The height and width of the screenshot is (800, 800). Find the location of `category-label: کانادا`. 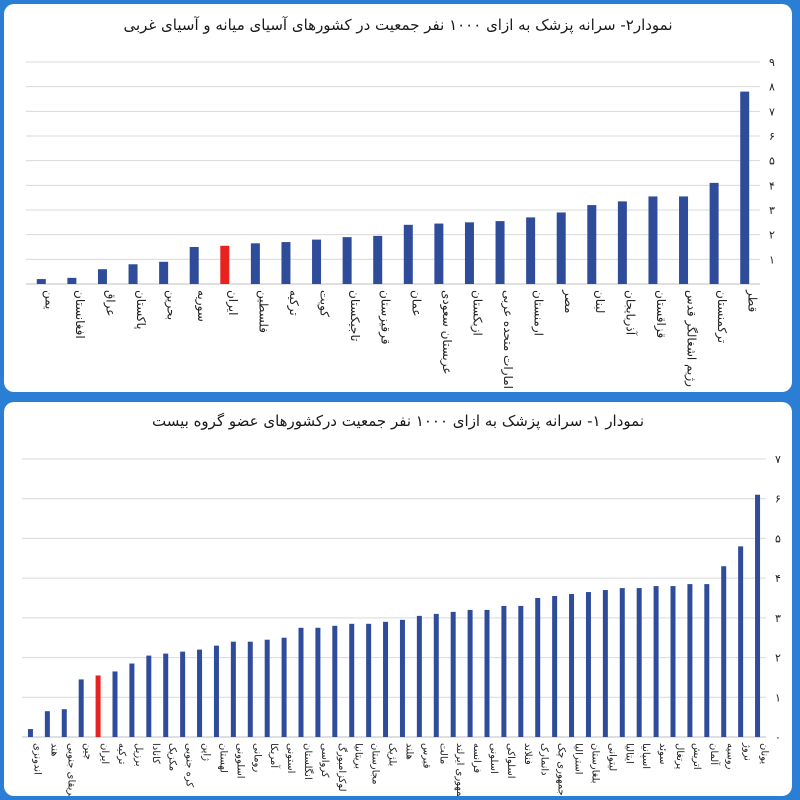

category-label: کانادا is located at coordinates (155, 753).